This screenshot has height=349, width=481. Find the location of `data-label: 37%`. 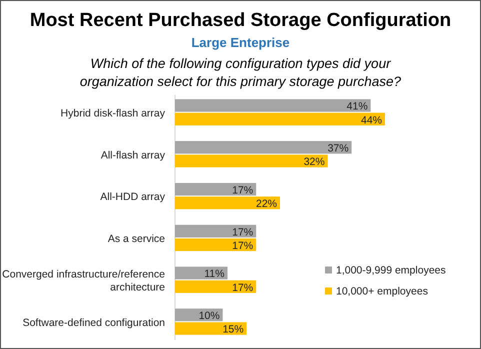

data-label: 37% is located at coordinates (338, 148).